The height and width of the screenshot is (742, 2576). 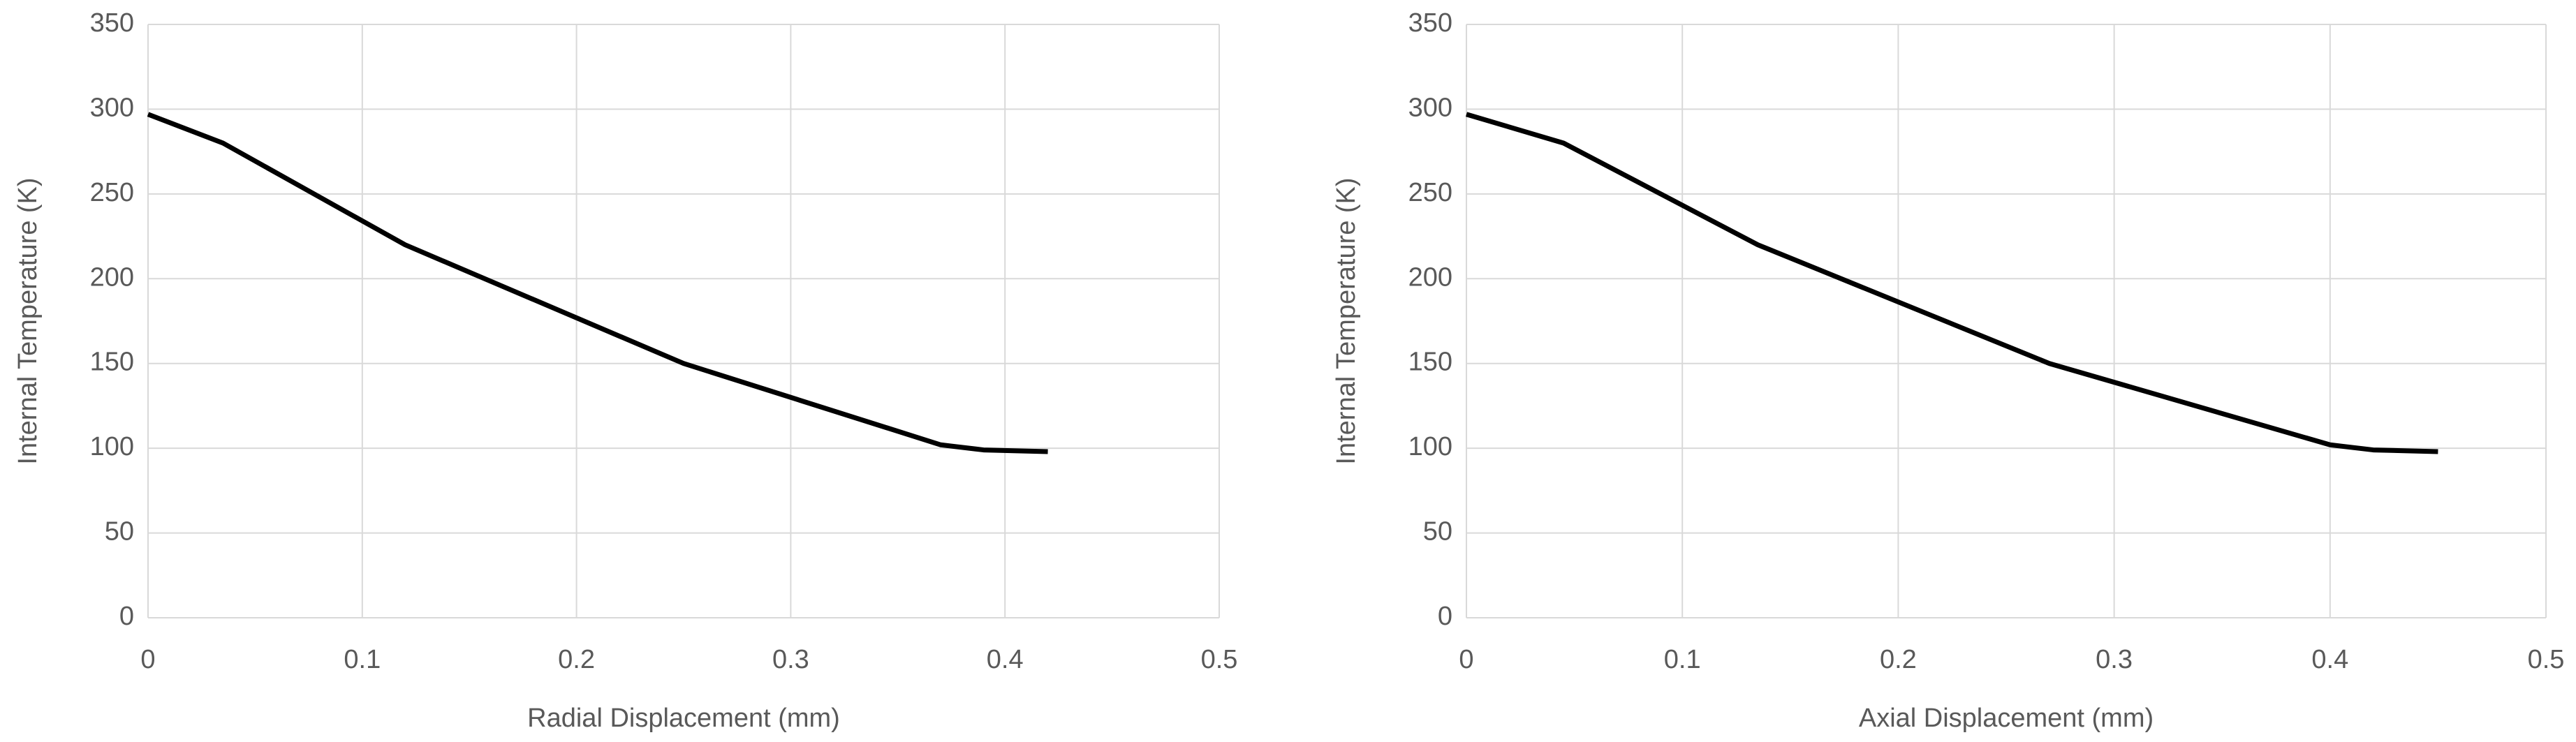 What do you see at coordinates (683, 718) in the screenshot?
I see `x-axis-label: Radial Displacement (mm)` at bounding box center [683, 718].